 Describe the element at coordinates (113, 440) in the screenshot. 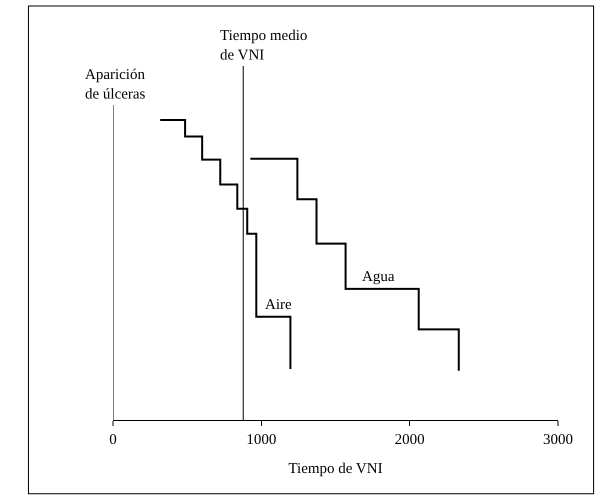

I see `x-tick-label: 0` at that location.